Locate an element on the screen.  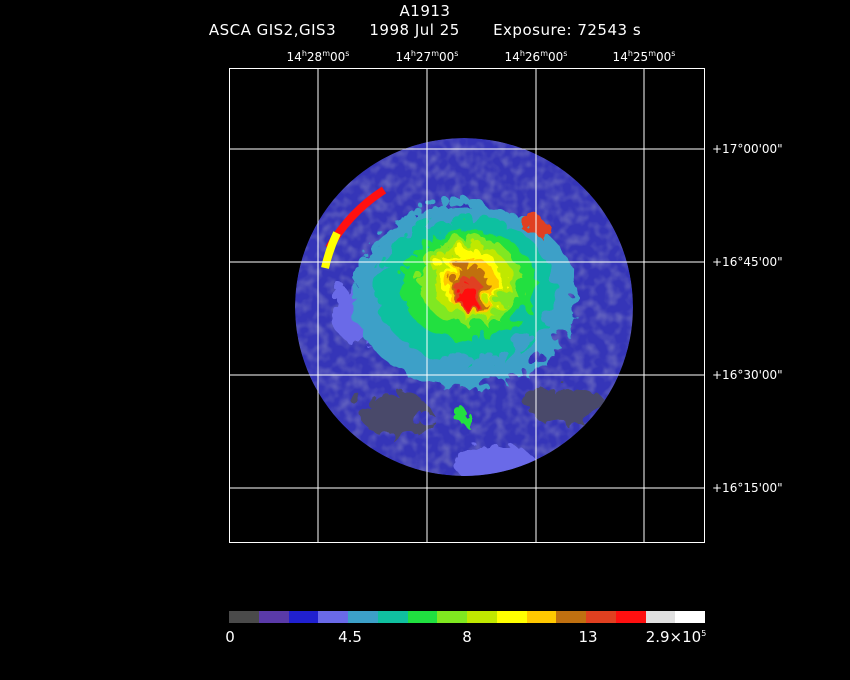
ra-tick-label: 14h25m00s is located at coordinates (644, 56).